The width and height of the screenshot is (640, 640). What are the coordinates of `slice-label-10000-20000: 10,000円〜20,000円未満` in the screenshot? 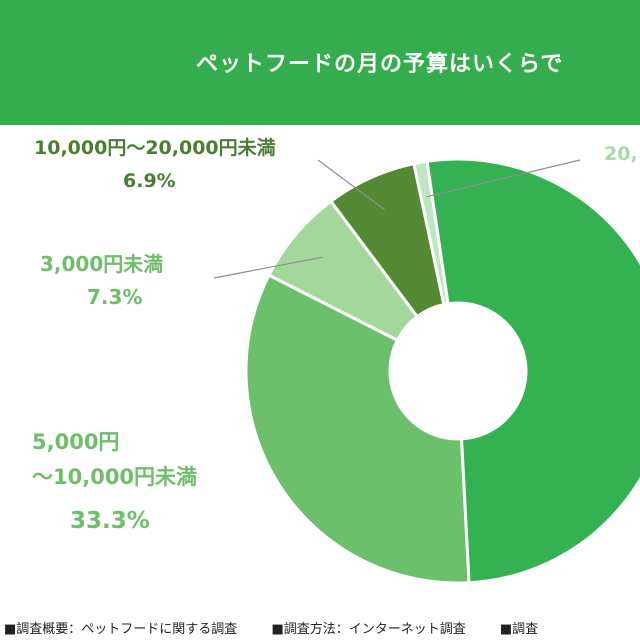 It's located at (155, 148).